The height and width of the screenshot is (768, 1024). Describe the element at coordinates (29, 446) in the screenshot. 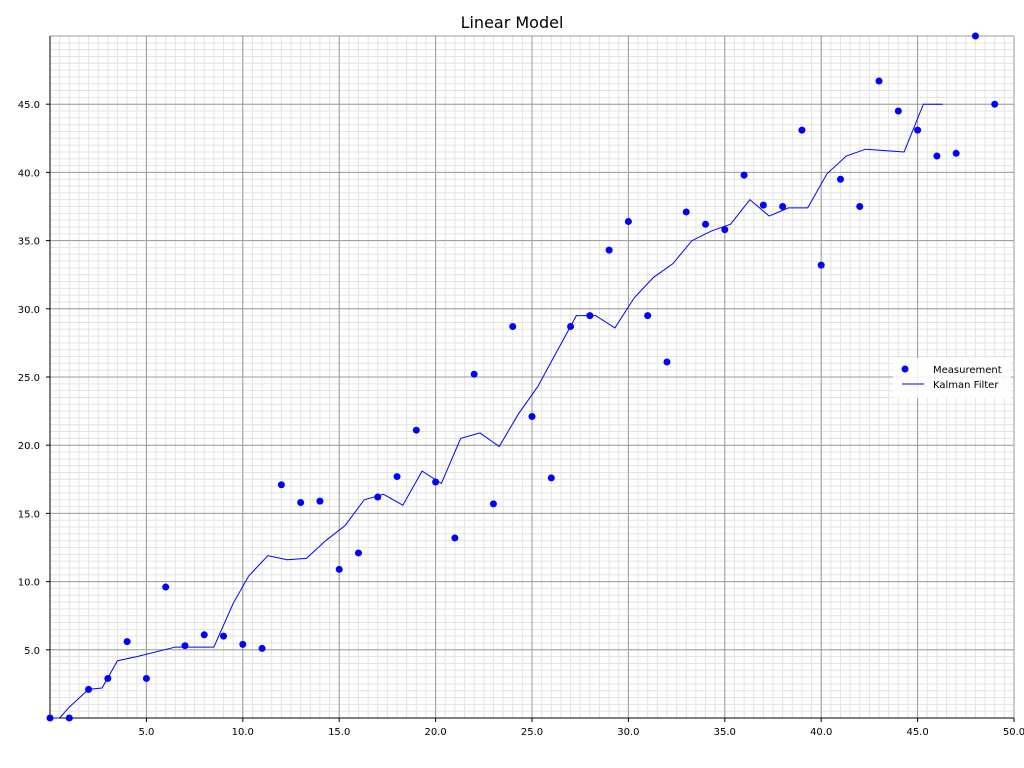

I see `y-tick-label: 20.0` at that location.